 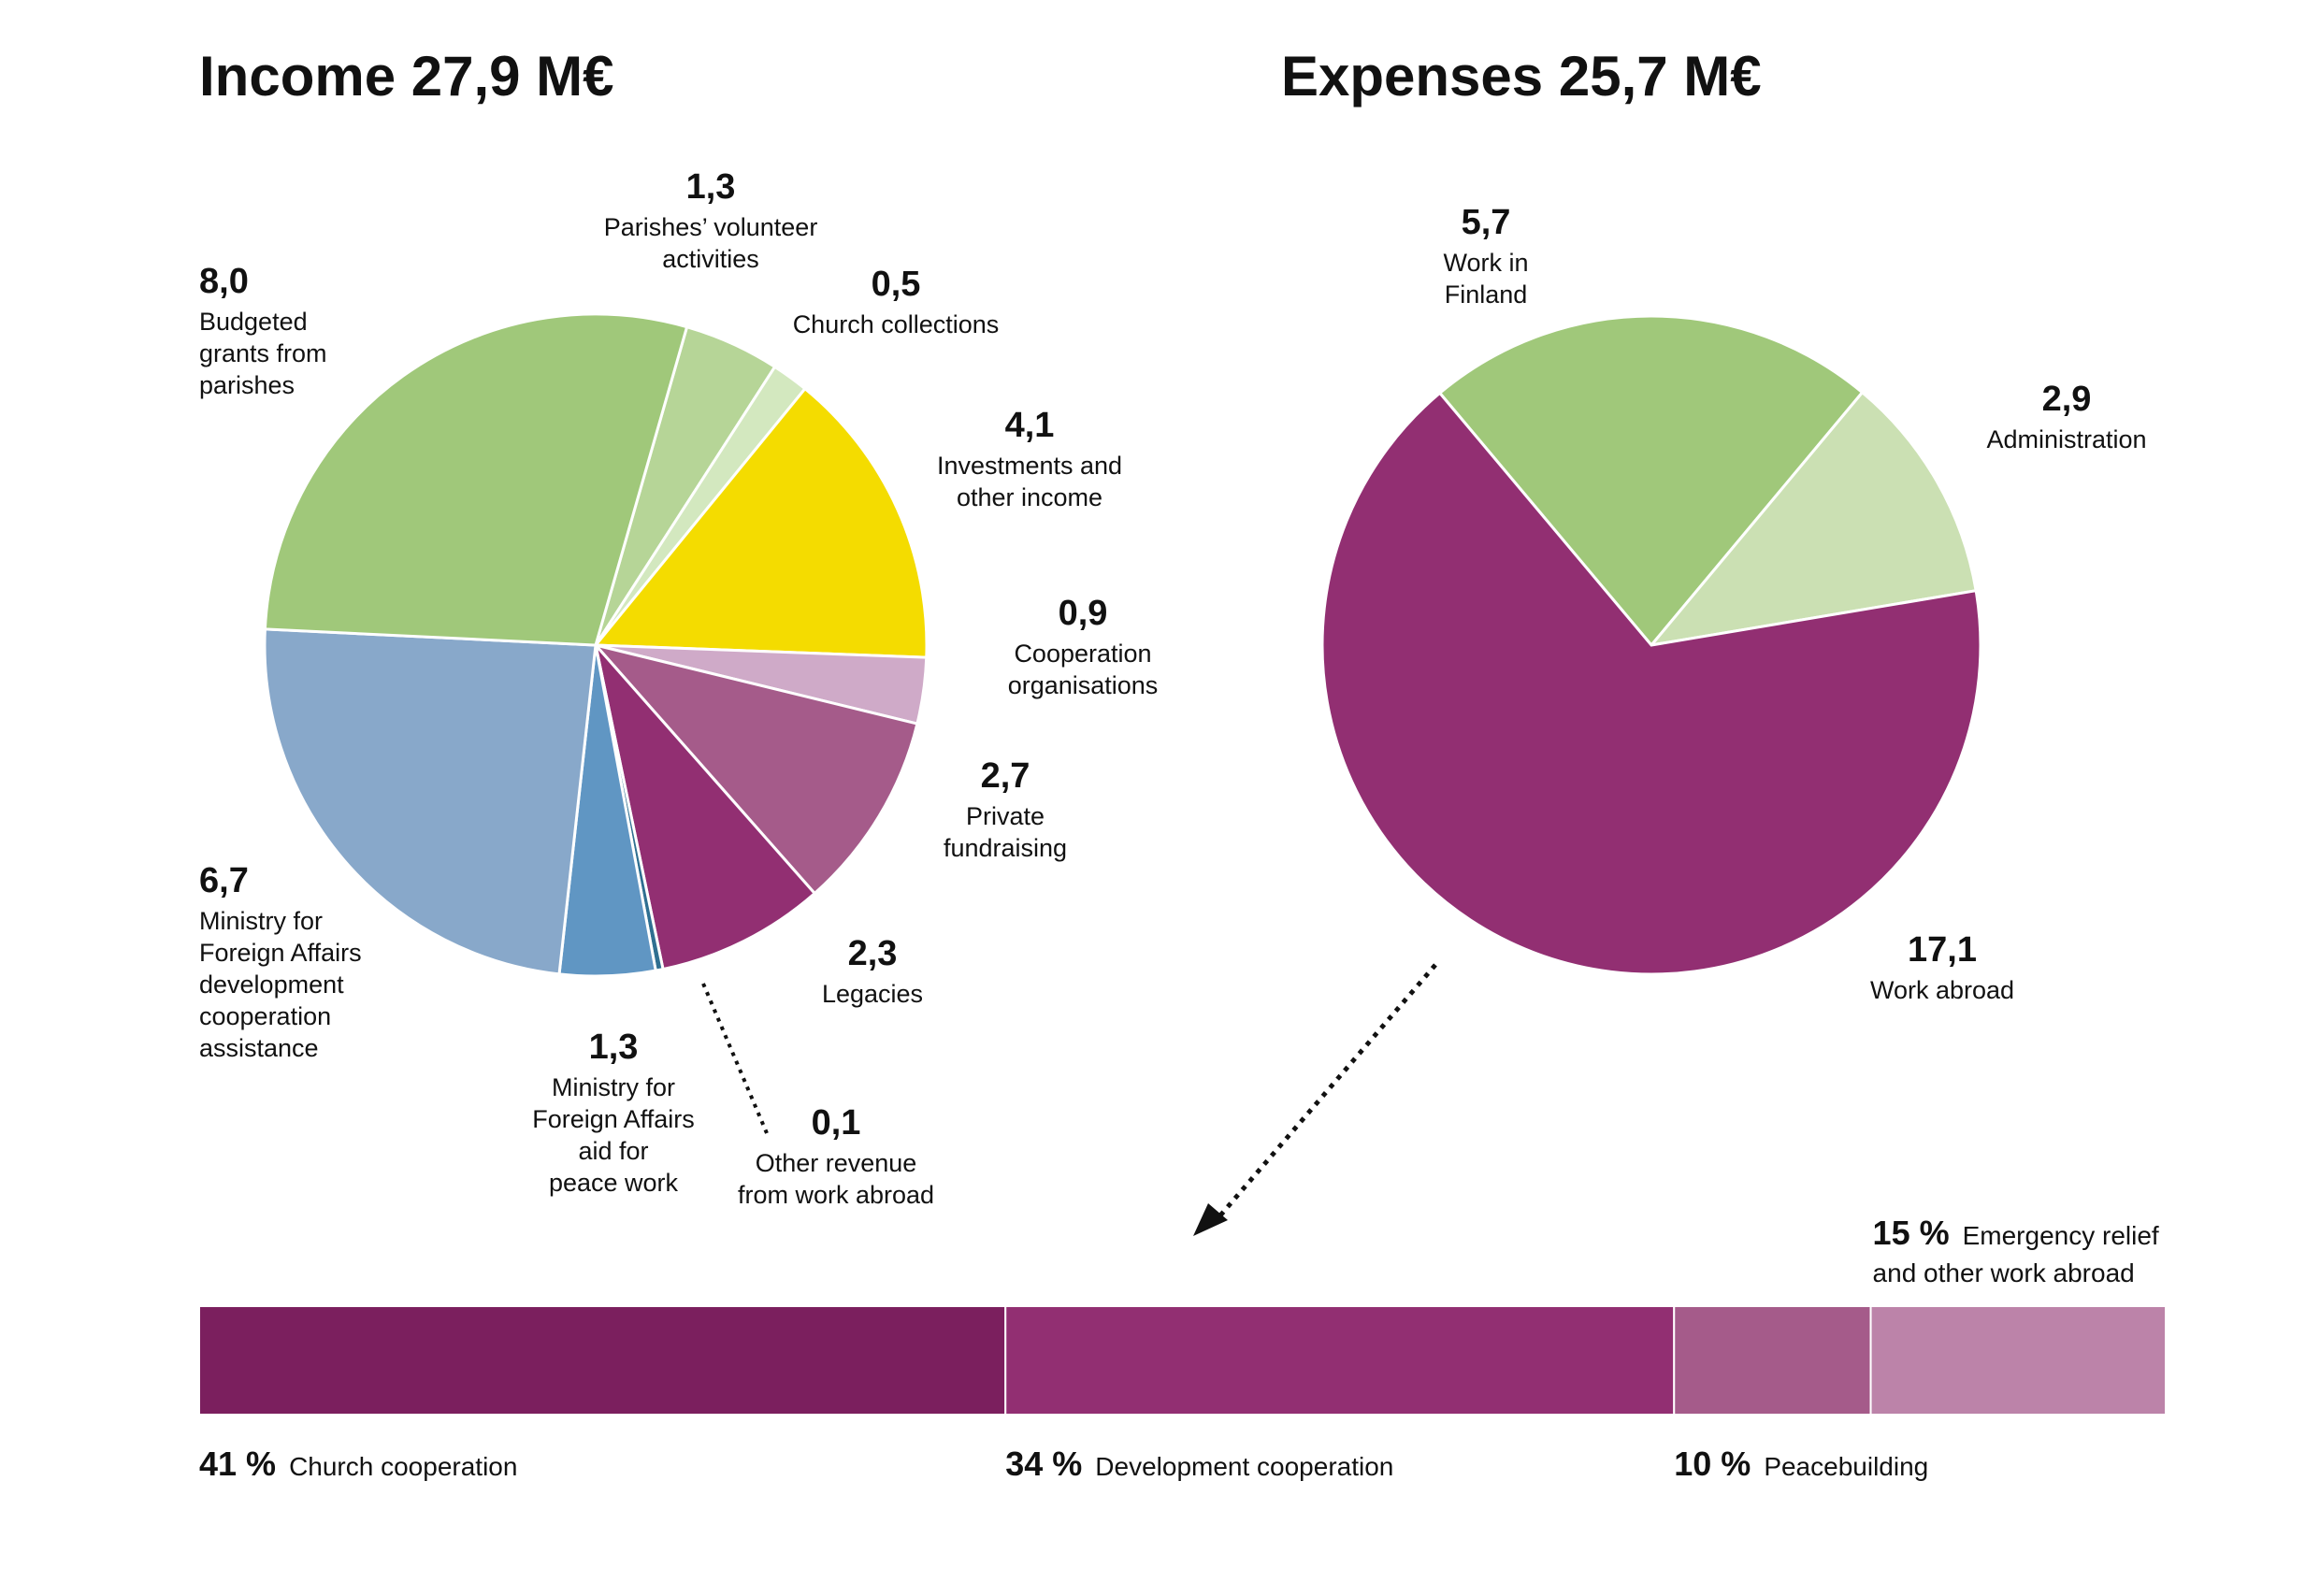 I want to click on income-value-label-6: 0,1, so click(x=836, y=1123).